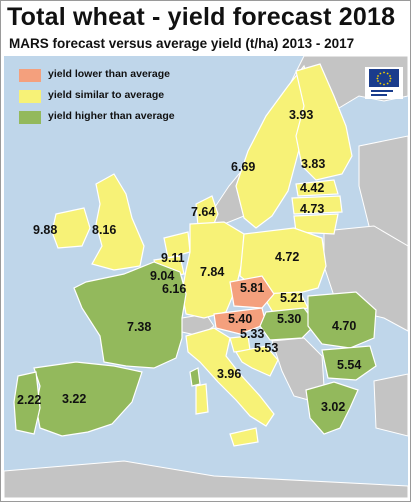  I want to click on value-label-romania: 4.70, so click(344, 326).